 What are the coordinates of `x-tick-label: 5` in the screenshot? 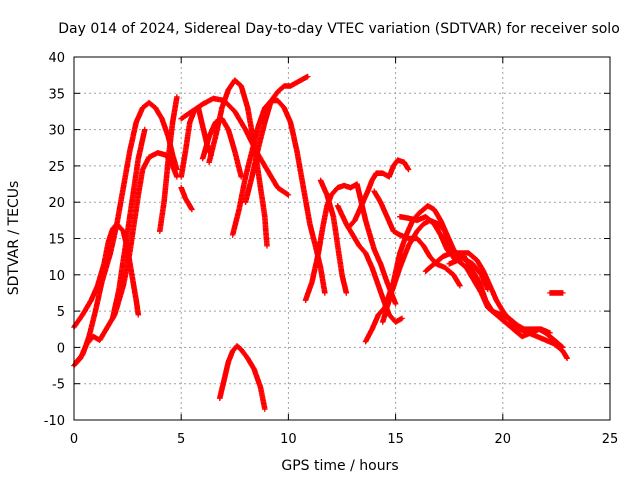 It's located at (181, 439).